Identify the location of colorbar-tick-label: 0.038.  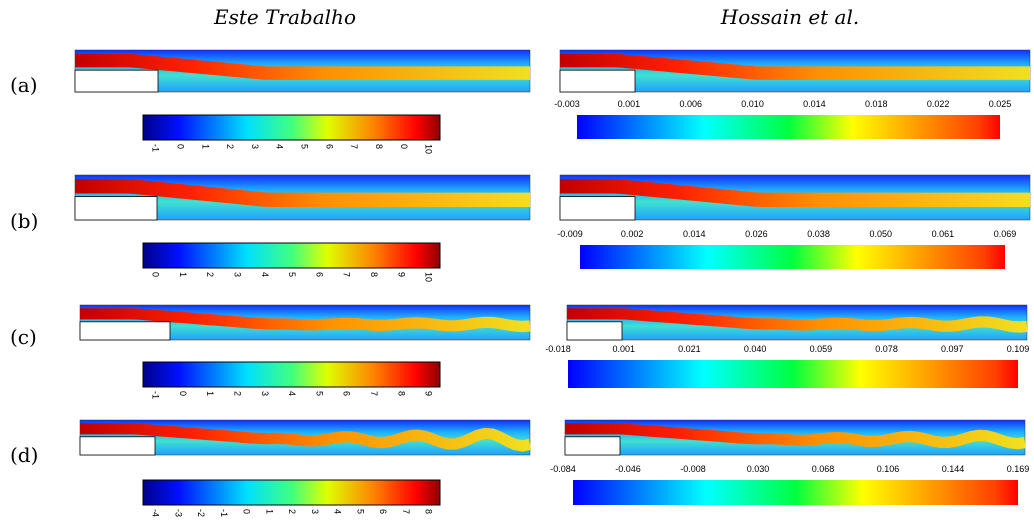
(818, 234).